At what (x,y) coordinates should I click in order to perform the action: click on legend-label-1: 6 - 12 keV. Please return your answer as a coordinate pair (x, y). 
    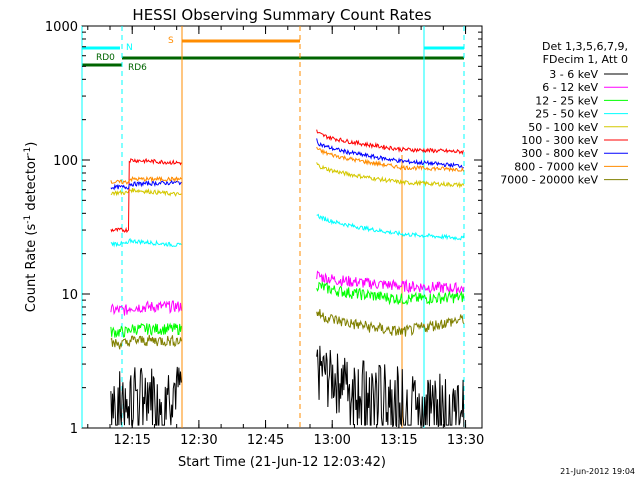
    Looking at the image, I should click on (570, 87).